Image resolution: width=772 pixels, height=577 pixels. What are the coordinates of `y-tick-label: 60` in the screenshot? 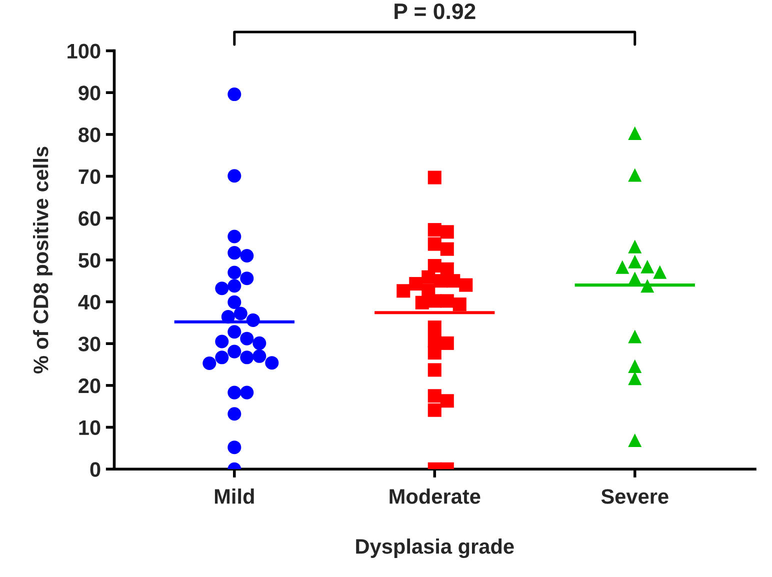 It's located at (89, 218).